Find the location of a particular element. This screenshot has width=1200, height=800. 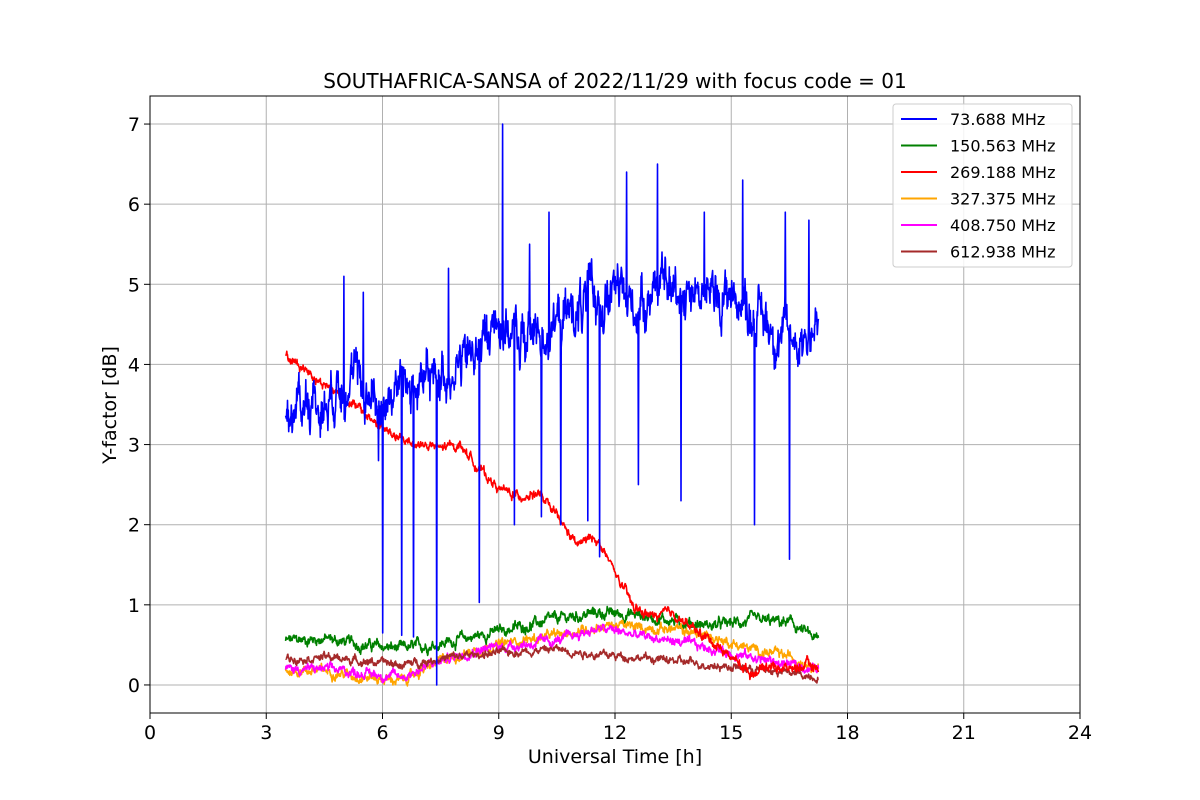

legend-label: 73.688 MHz is located at coordinates (997, 119).